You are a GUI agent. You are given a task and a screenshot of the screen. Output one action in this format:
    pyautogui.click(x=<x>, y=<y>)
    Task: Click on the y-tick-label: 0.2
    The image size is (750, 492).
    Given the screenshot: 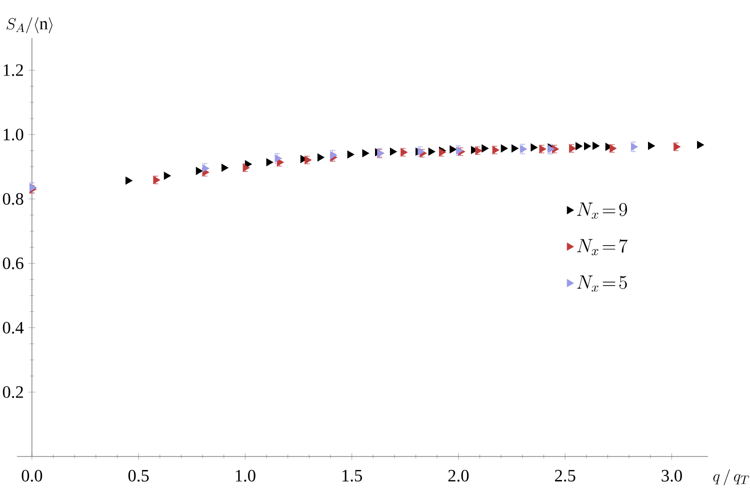 What is the action you would take?
    pyautogui.click(x=12, y=392)
    